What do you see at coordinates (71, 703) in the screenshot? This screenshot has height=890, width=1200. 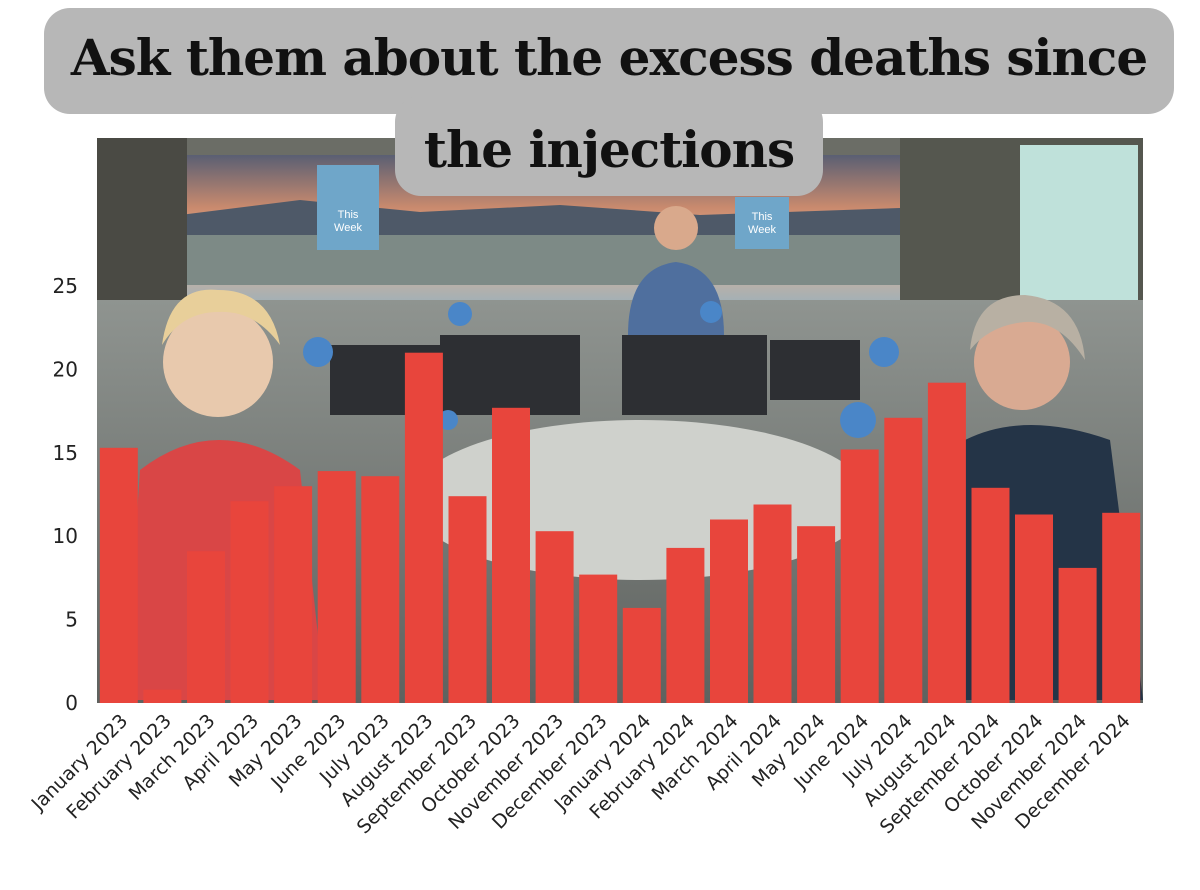 I see `y-tick-label: 0` at bounding box center [71, 703].